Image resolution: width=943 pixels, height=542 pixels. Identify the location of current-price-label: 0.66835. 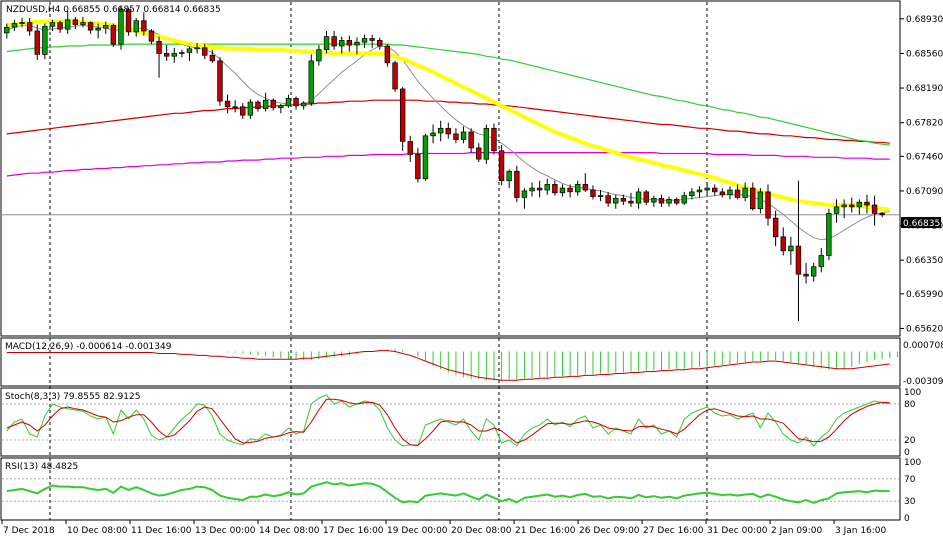
(921, 224).